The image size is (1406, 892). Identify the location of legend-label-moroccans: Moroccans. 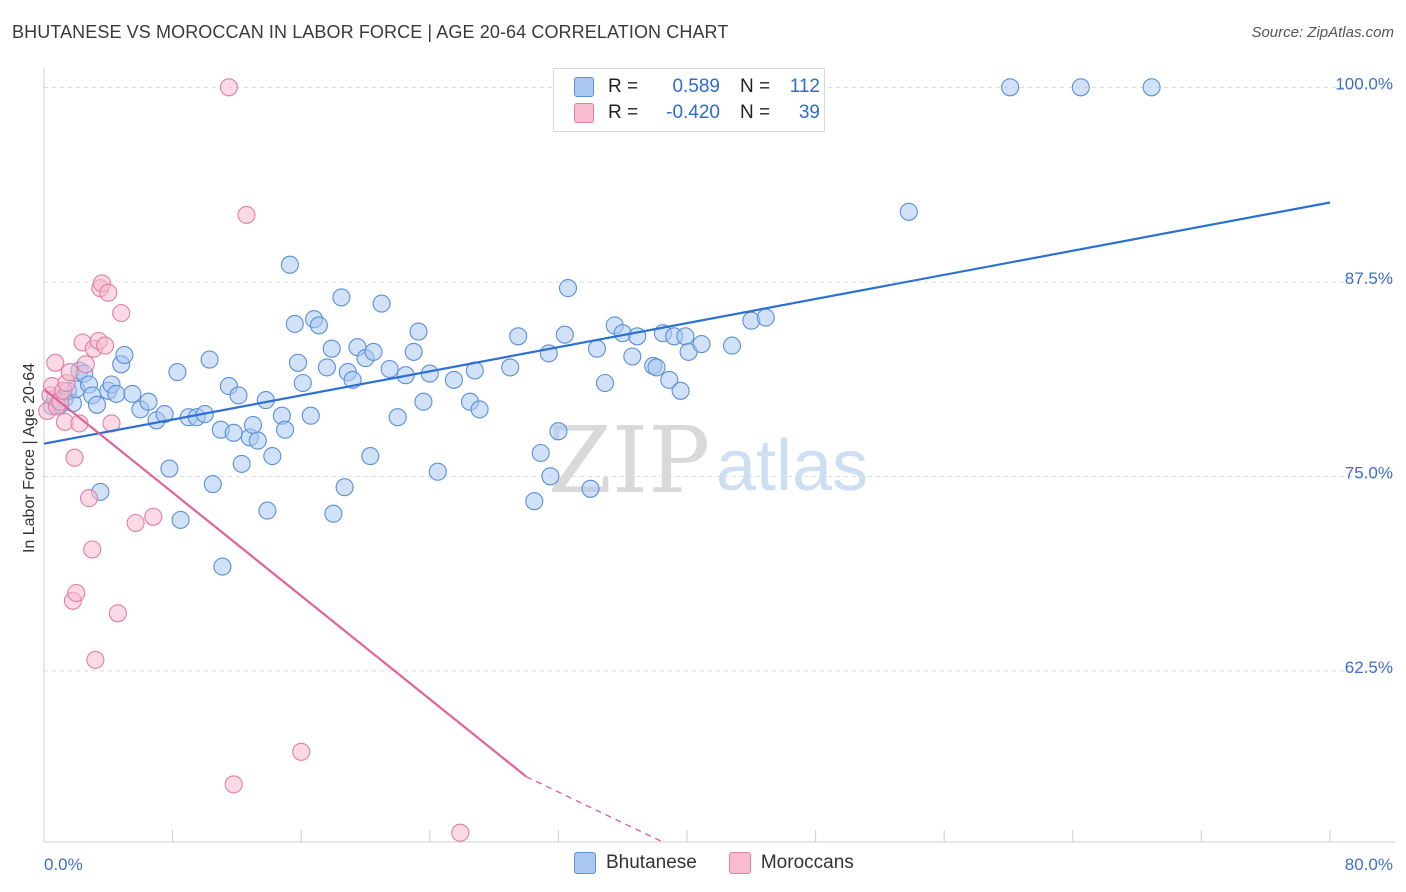
(807, 862).